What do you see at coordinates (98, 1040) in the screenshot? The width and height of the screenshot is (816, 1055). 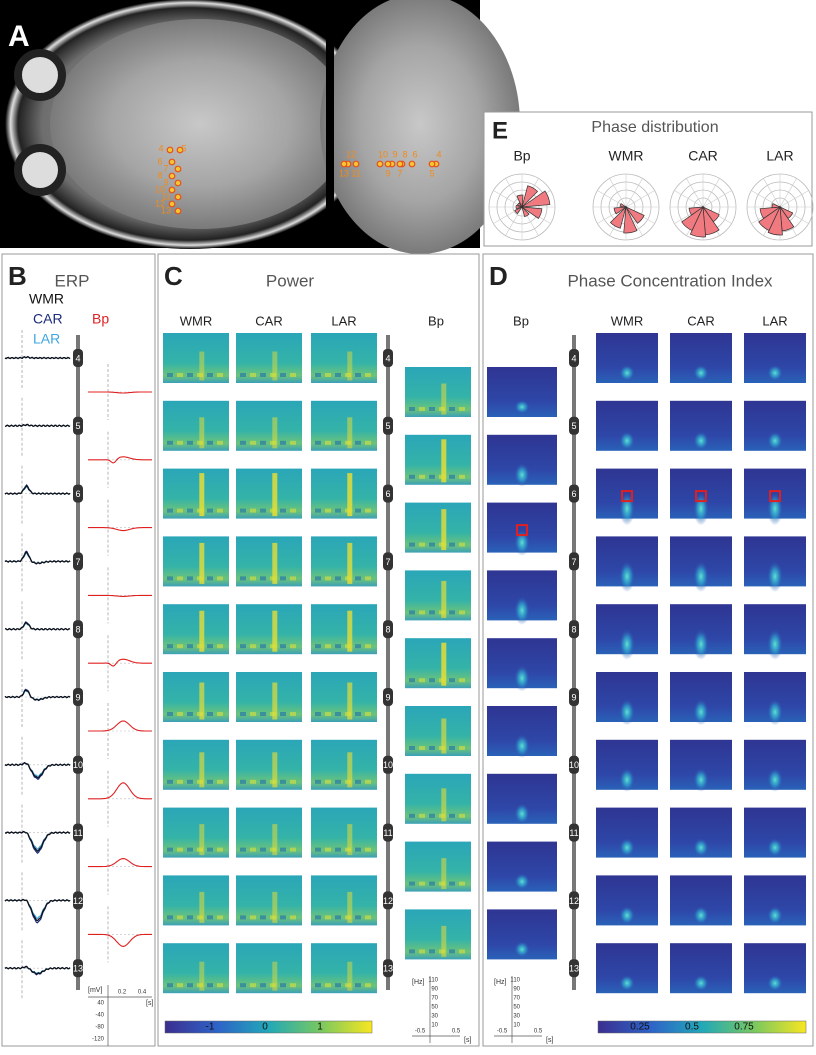 I see `axis-tick: -120` at bounding box center [98, 1040].